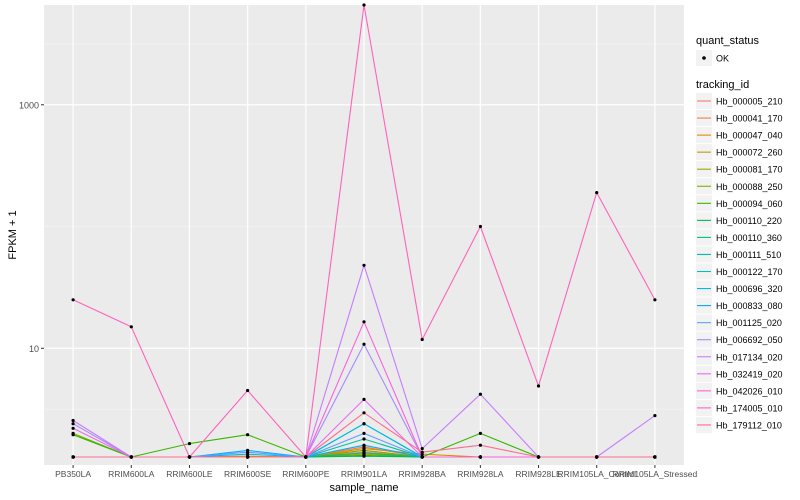 This screenshot has width=800, height=500. I want to click on x-tick-label: RRIM600SE, so click(248, 474).